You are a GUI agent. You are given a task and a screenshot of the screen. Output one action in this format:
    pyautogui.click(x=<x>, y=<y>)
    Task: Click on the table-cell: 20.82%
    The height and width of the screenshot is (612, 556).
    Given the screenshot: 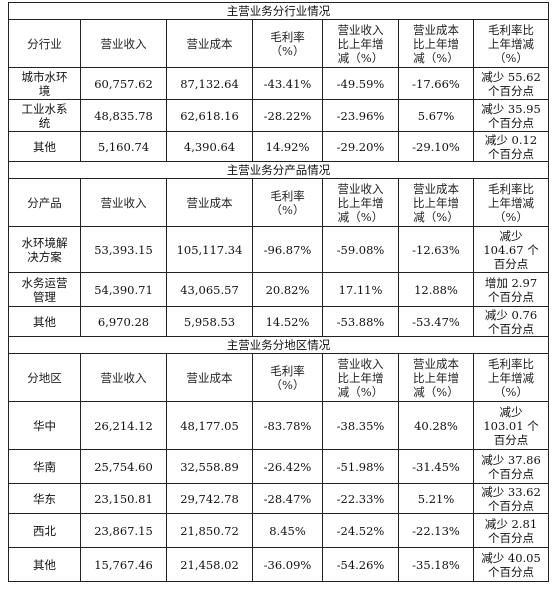 What is the action you would take?
    pyautogui.click(x=287, y=289)
    